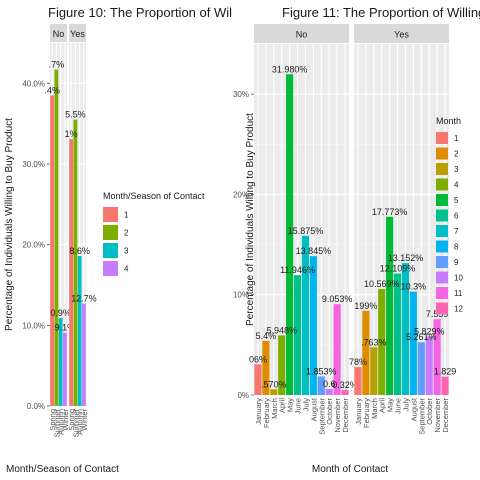  I want to click on y-tick-label: 40.0%, so click(33, 83).